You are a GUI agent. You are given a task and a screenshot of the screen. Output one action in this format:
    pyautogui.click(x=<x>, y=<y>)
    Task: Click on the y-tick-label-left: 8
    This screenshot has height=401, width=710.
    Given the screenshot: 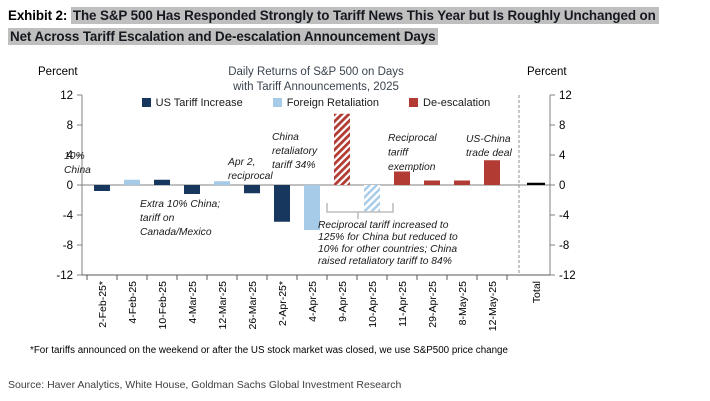 What is the action you would take?
    pyautogui.click(x=70, y=126)
    